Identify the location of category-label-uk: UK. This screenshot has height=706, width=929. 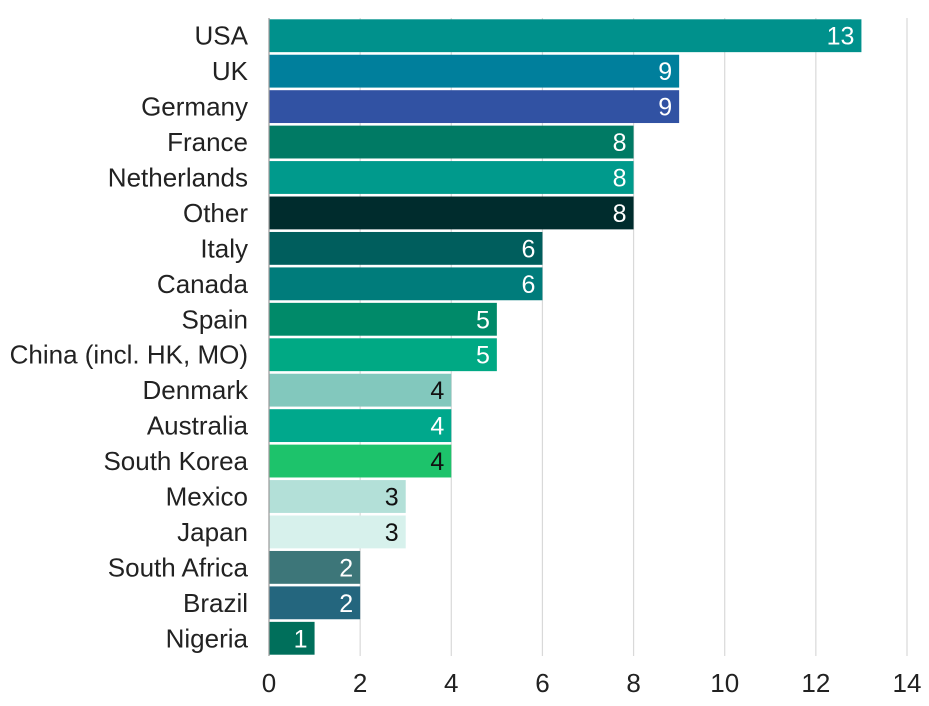
(230, 71).